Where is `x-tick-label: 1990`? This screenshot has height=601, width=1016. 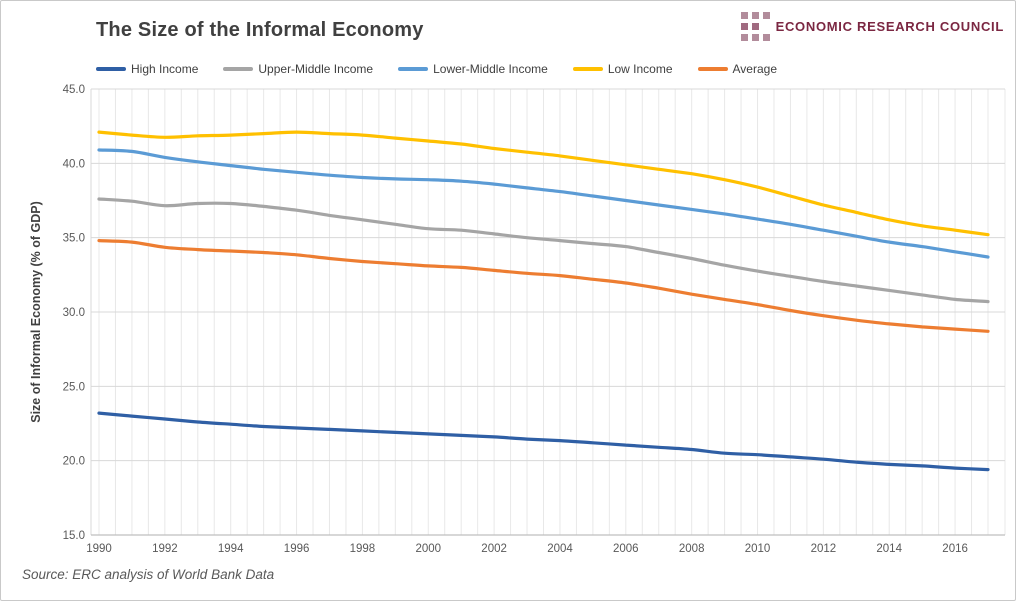
x-tick-label: 1990 is located at coordinates (99, 549).